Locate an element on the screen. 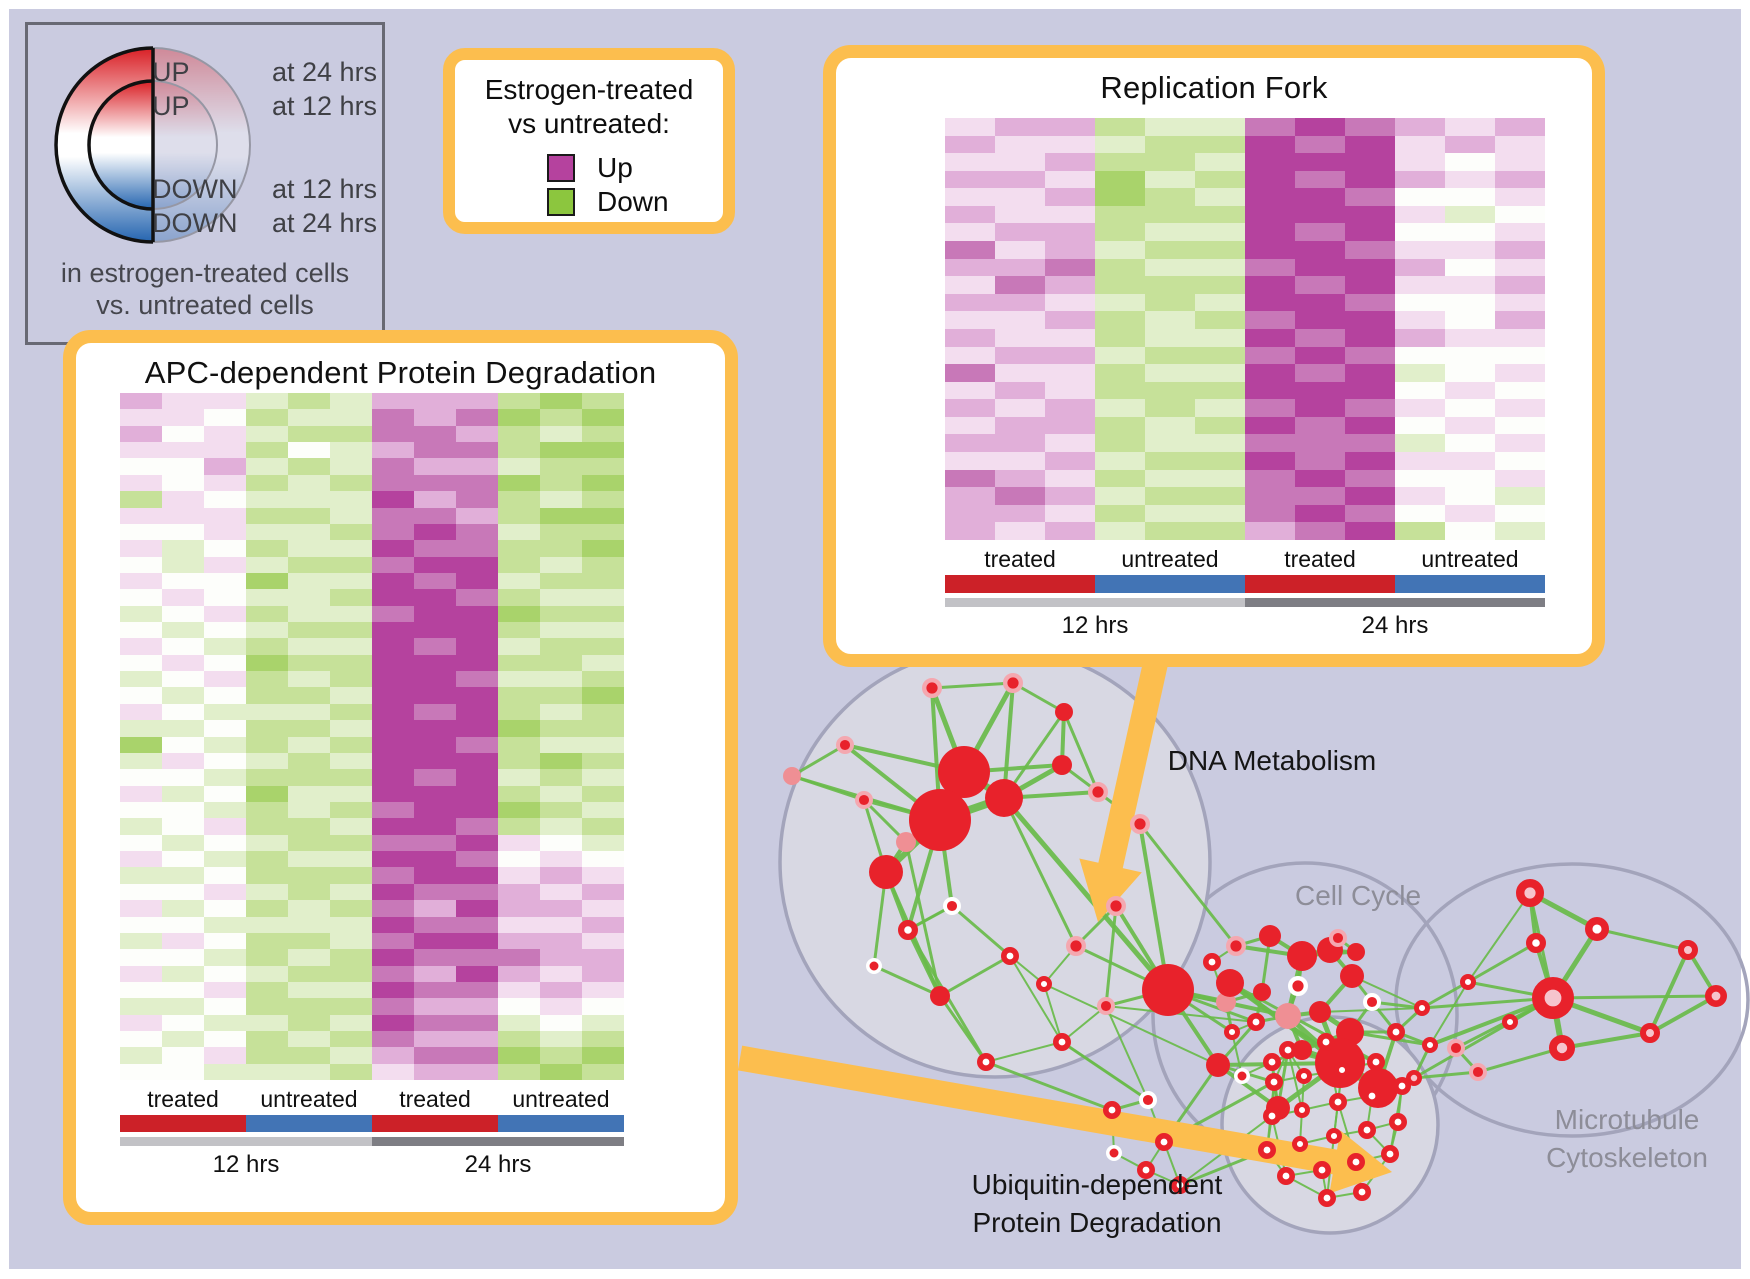 The height and width of the screenshot is (1279, 1750). fold-change-donut-icon is located at coordinates (152, 145).